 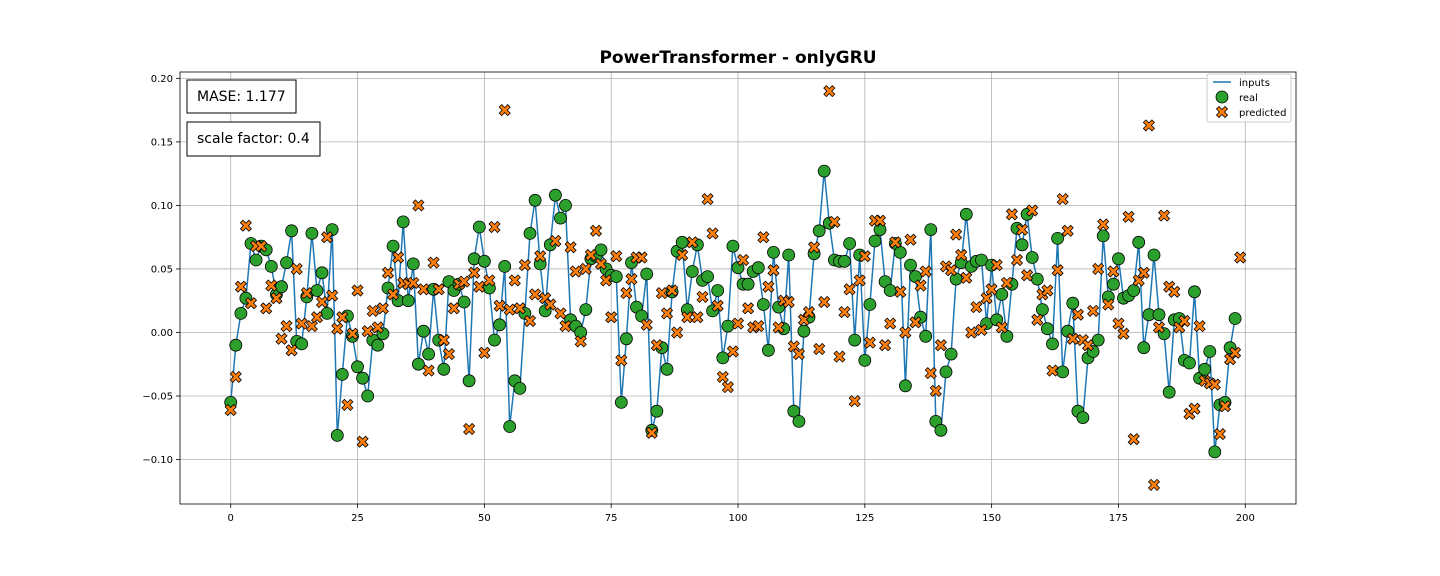 I want to click on x-tick-label: 200, so click(x=1245, y=518).